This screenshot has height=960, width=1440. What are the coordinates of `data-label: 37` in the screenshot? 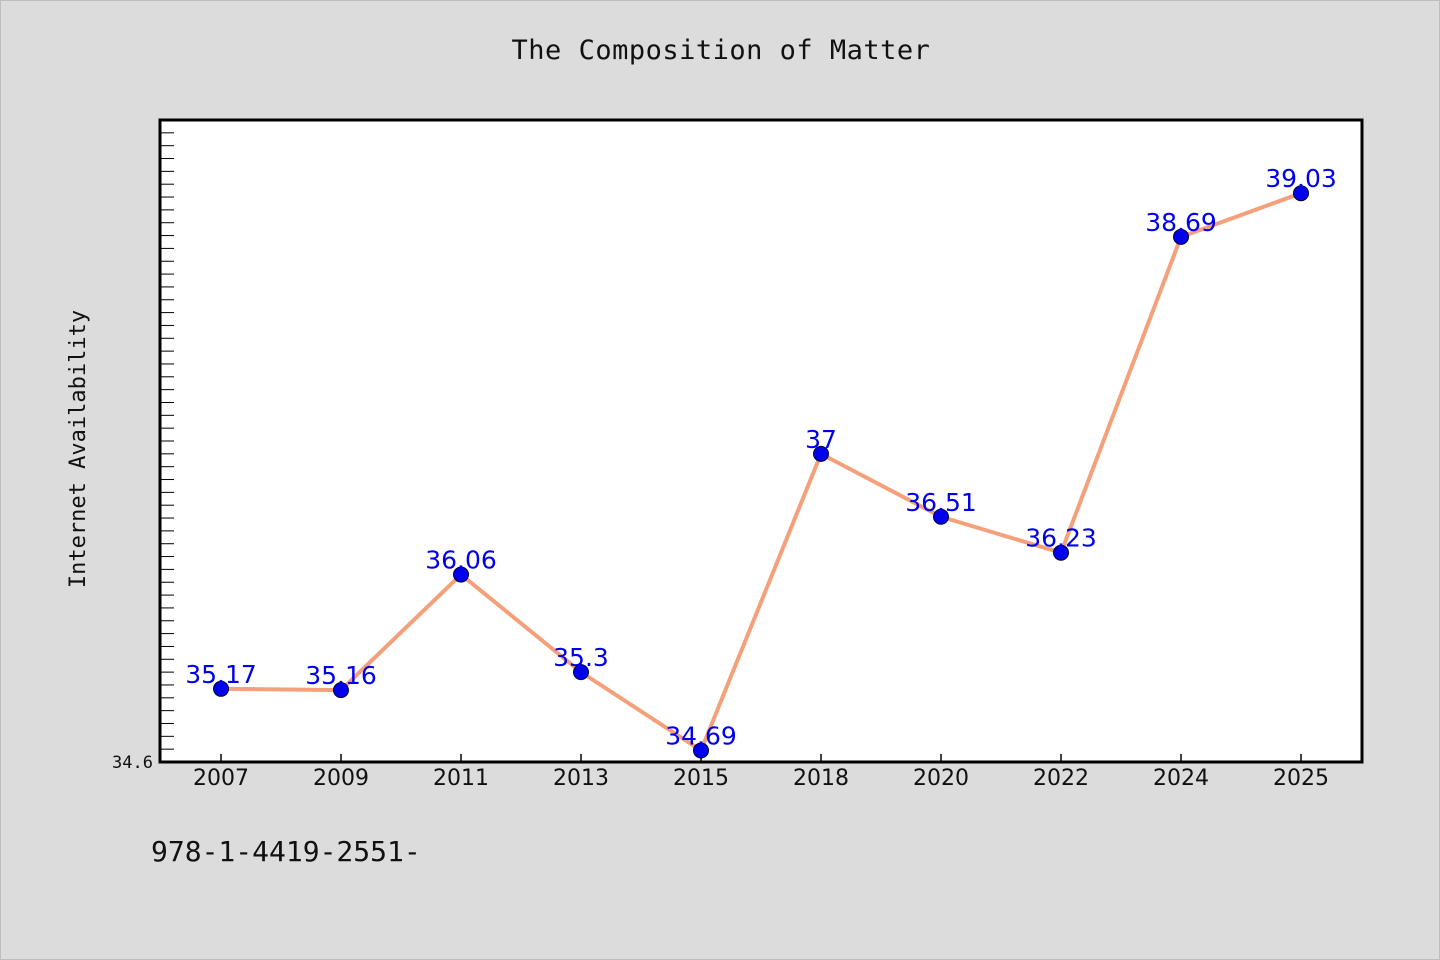 It's located at (821, 439).